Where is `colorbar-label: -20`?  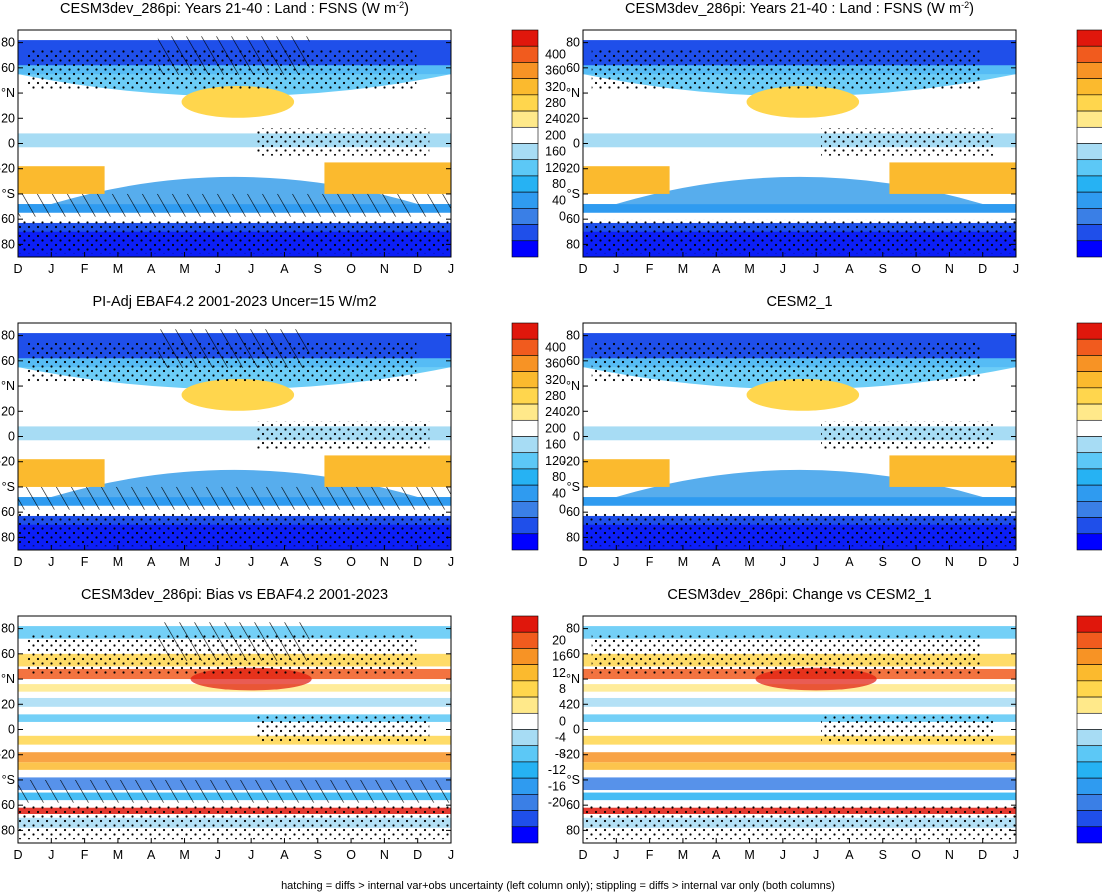 colorbar-label: -20 is located at coordinates (557, 802).